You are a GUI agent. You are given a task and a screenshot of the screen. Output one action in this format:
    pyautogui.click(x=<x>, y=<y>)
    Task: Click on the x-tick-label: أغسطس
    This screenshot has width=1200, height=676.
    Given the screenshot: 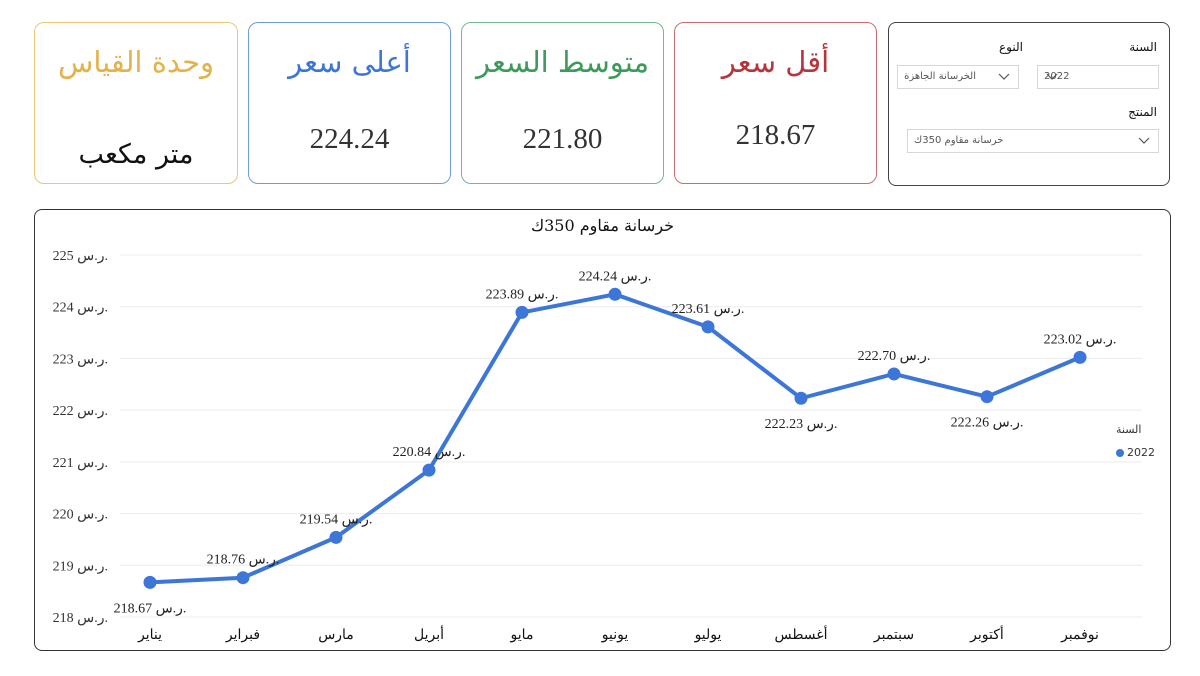 What is the action you would take?
    pyautogui.click(x=800, y=633)
    